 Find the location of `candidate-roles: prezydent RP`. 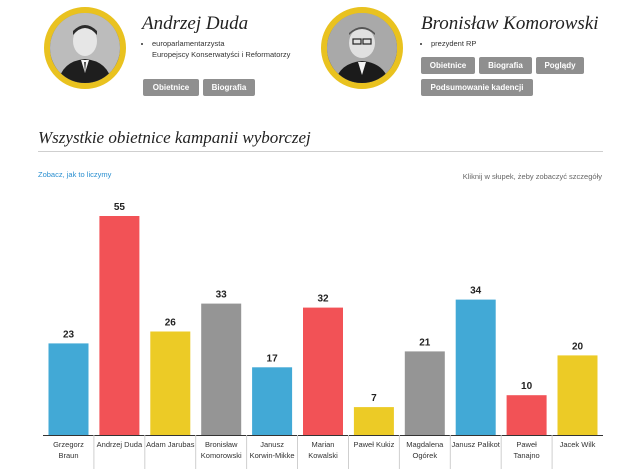

candidate-roles: prezydent RP is located at coordinates (448, 43).